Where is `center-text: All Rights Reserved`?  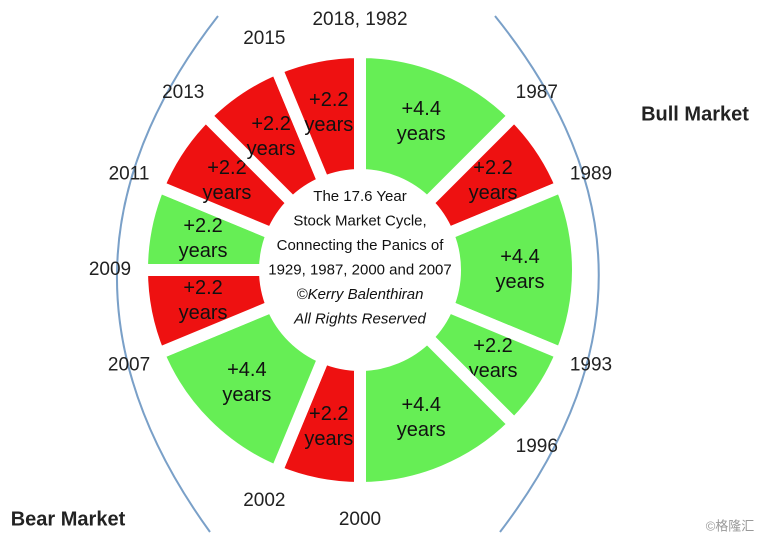 center-text: All Rights Reserved is located at coordinates (359, 318).